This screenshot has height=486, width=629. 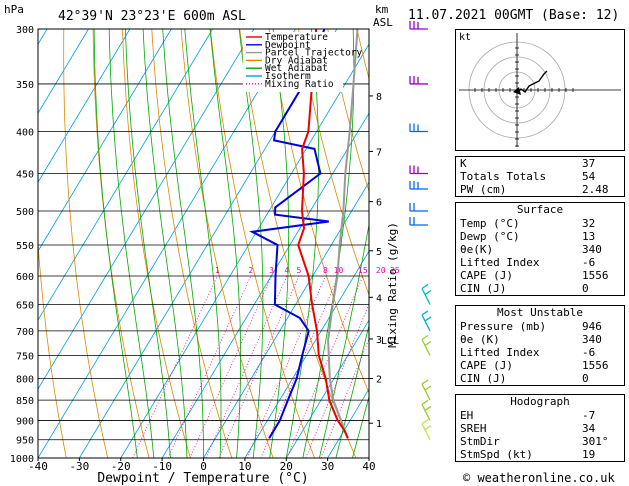 What do you see at coordinates (540, 441) in the screenshot?
I see `table-row: StmDir 301°` at bounding box center [540, 441].